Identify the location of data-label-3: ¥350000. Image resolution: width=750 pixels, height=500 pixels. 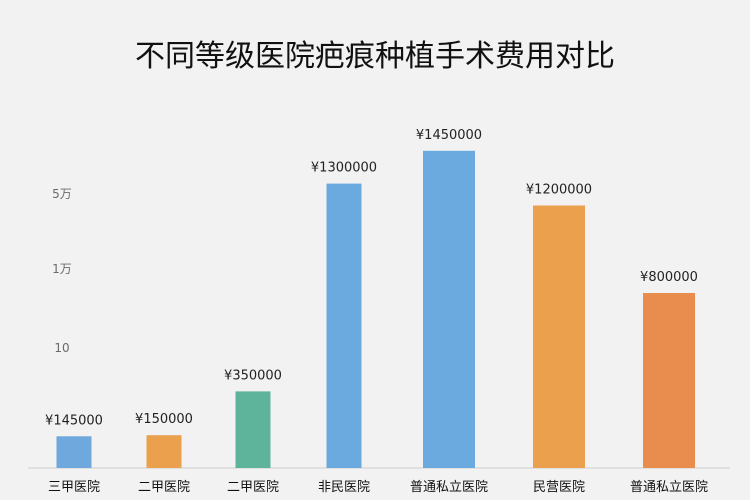
(253, 375).